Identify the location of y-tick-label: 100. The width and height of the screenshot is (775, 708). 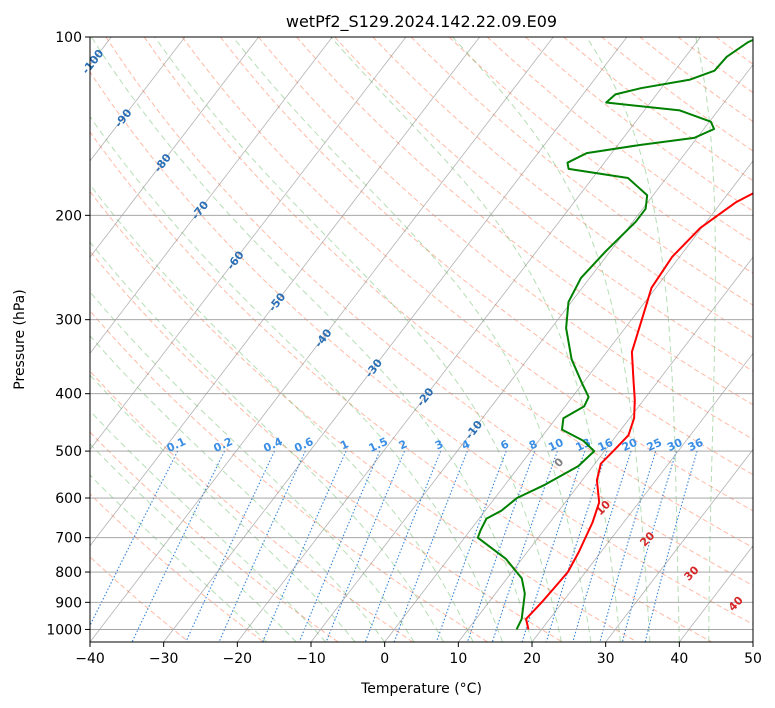
(68, 38).